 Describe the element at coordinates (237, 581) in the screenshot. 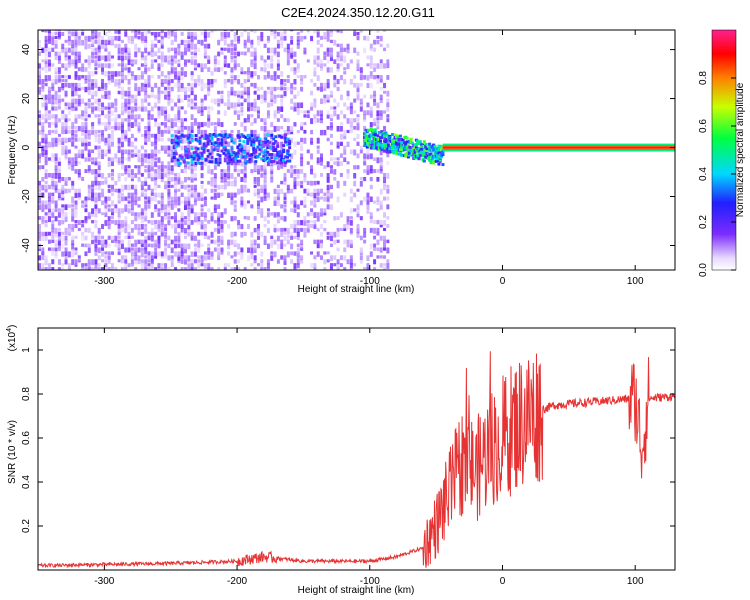

I see `x-tick-label: -200` at that location.